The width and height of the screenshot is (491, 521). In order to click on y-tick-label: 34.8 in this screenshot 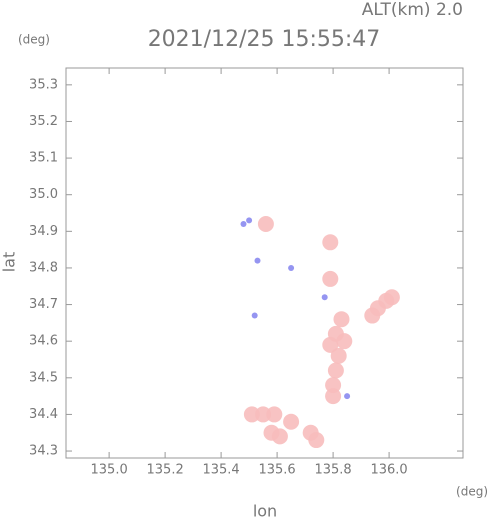, I will do `click(43, 267)`.